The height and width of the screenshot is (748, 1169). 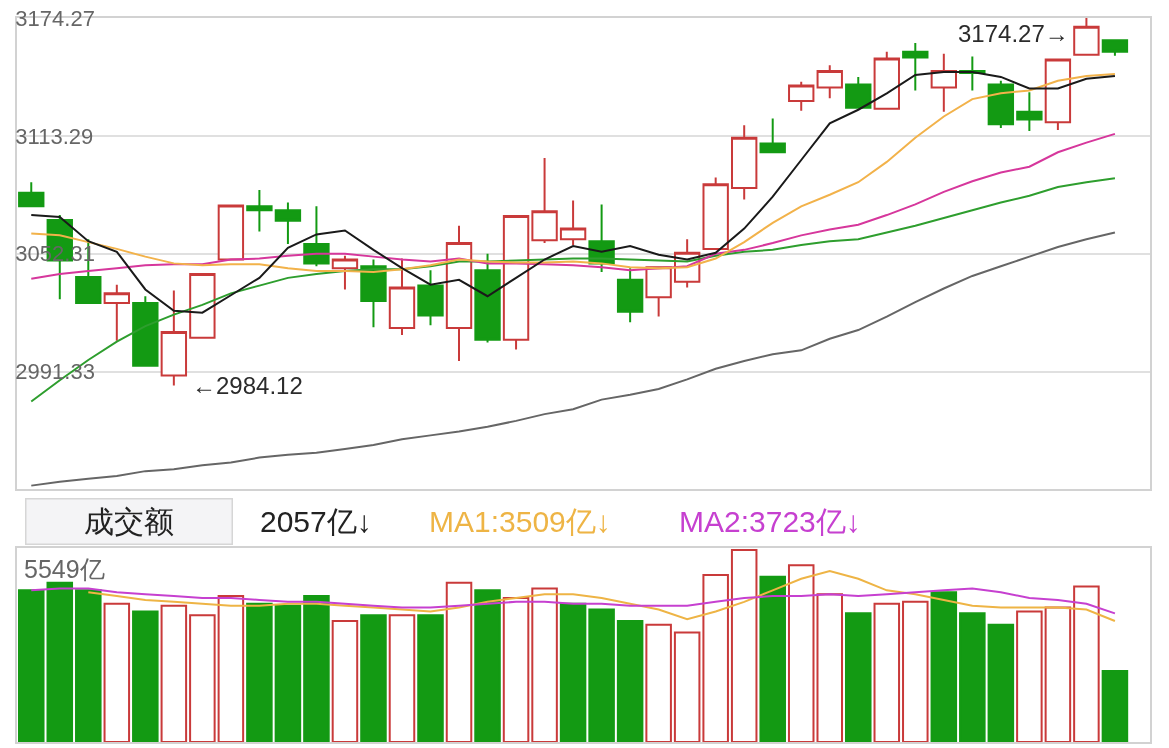 I want to click on annotation: 3174.27→, so click(x=1013, y=33).